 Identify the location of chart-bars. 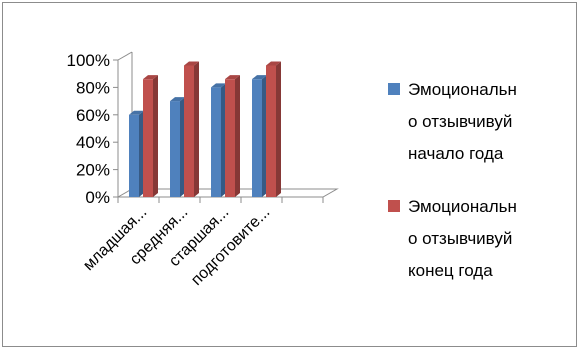
(205, 129).